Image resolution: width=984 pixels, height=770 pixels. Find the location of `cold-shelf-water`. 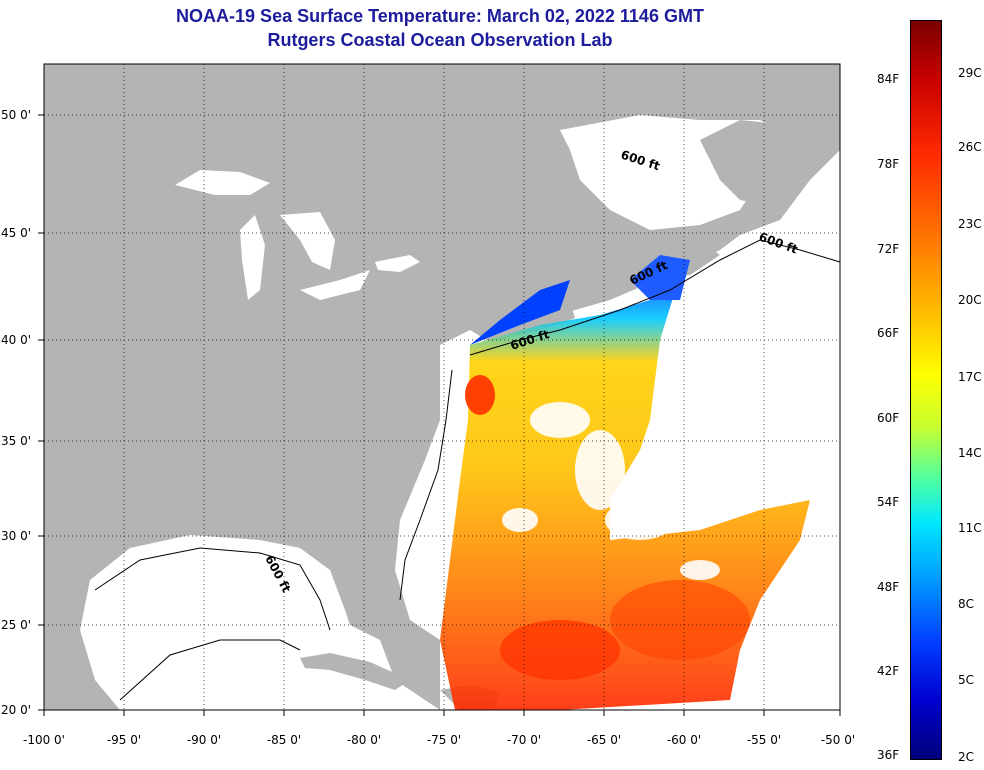

cold-shelf-water is located at coordinates (520, 312).